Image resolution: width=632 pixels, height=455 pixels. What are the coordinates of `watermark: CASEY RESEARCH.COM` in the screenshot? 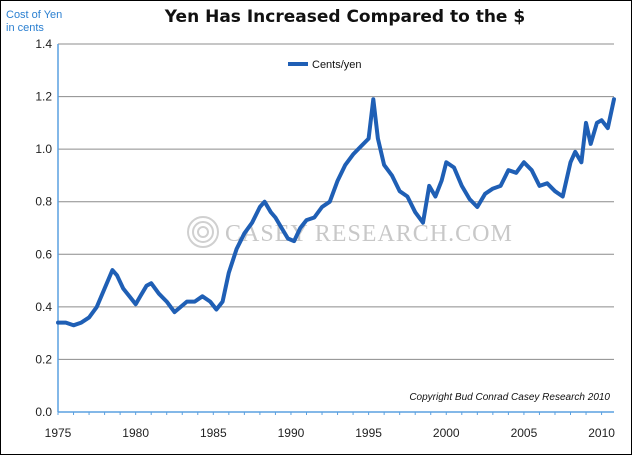 It's located at (350, 232).